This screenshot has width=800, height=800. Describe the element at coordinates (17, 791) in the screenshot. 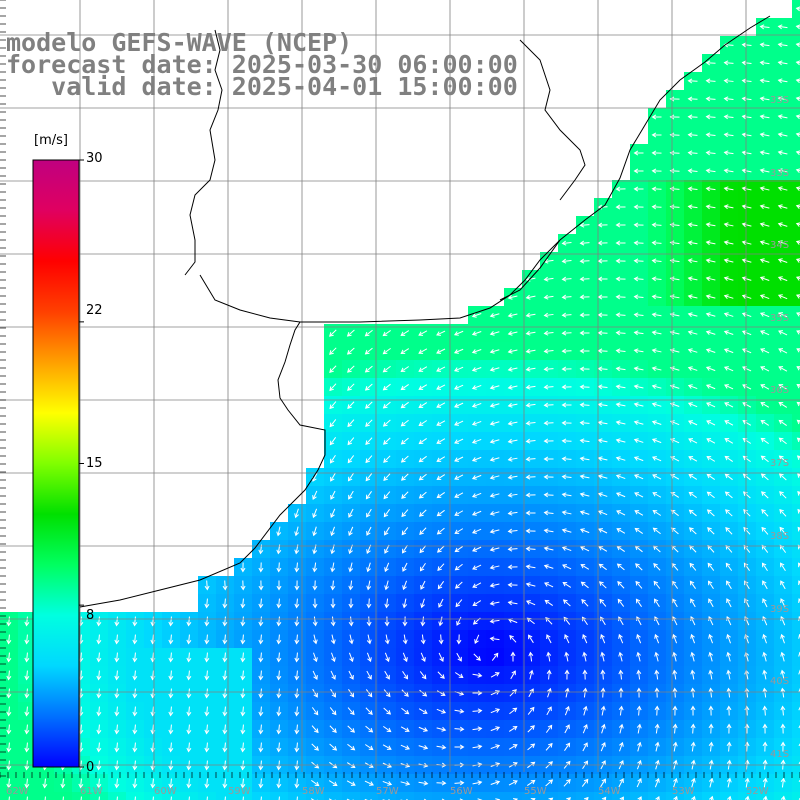

I see `bottom-tick-label: 62W` at that location.